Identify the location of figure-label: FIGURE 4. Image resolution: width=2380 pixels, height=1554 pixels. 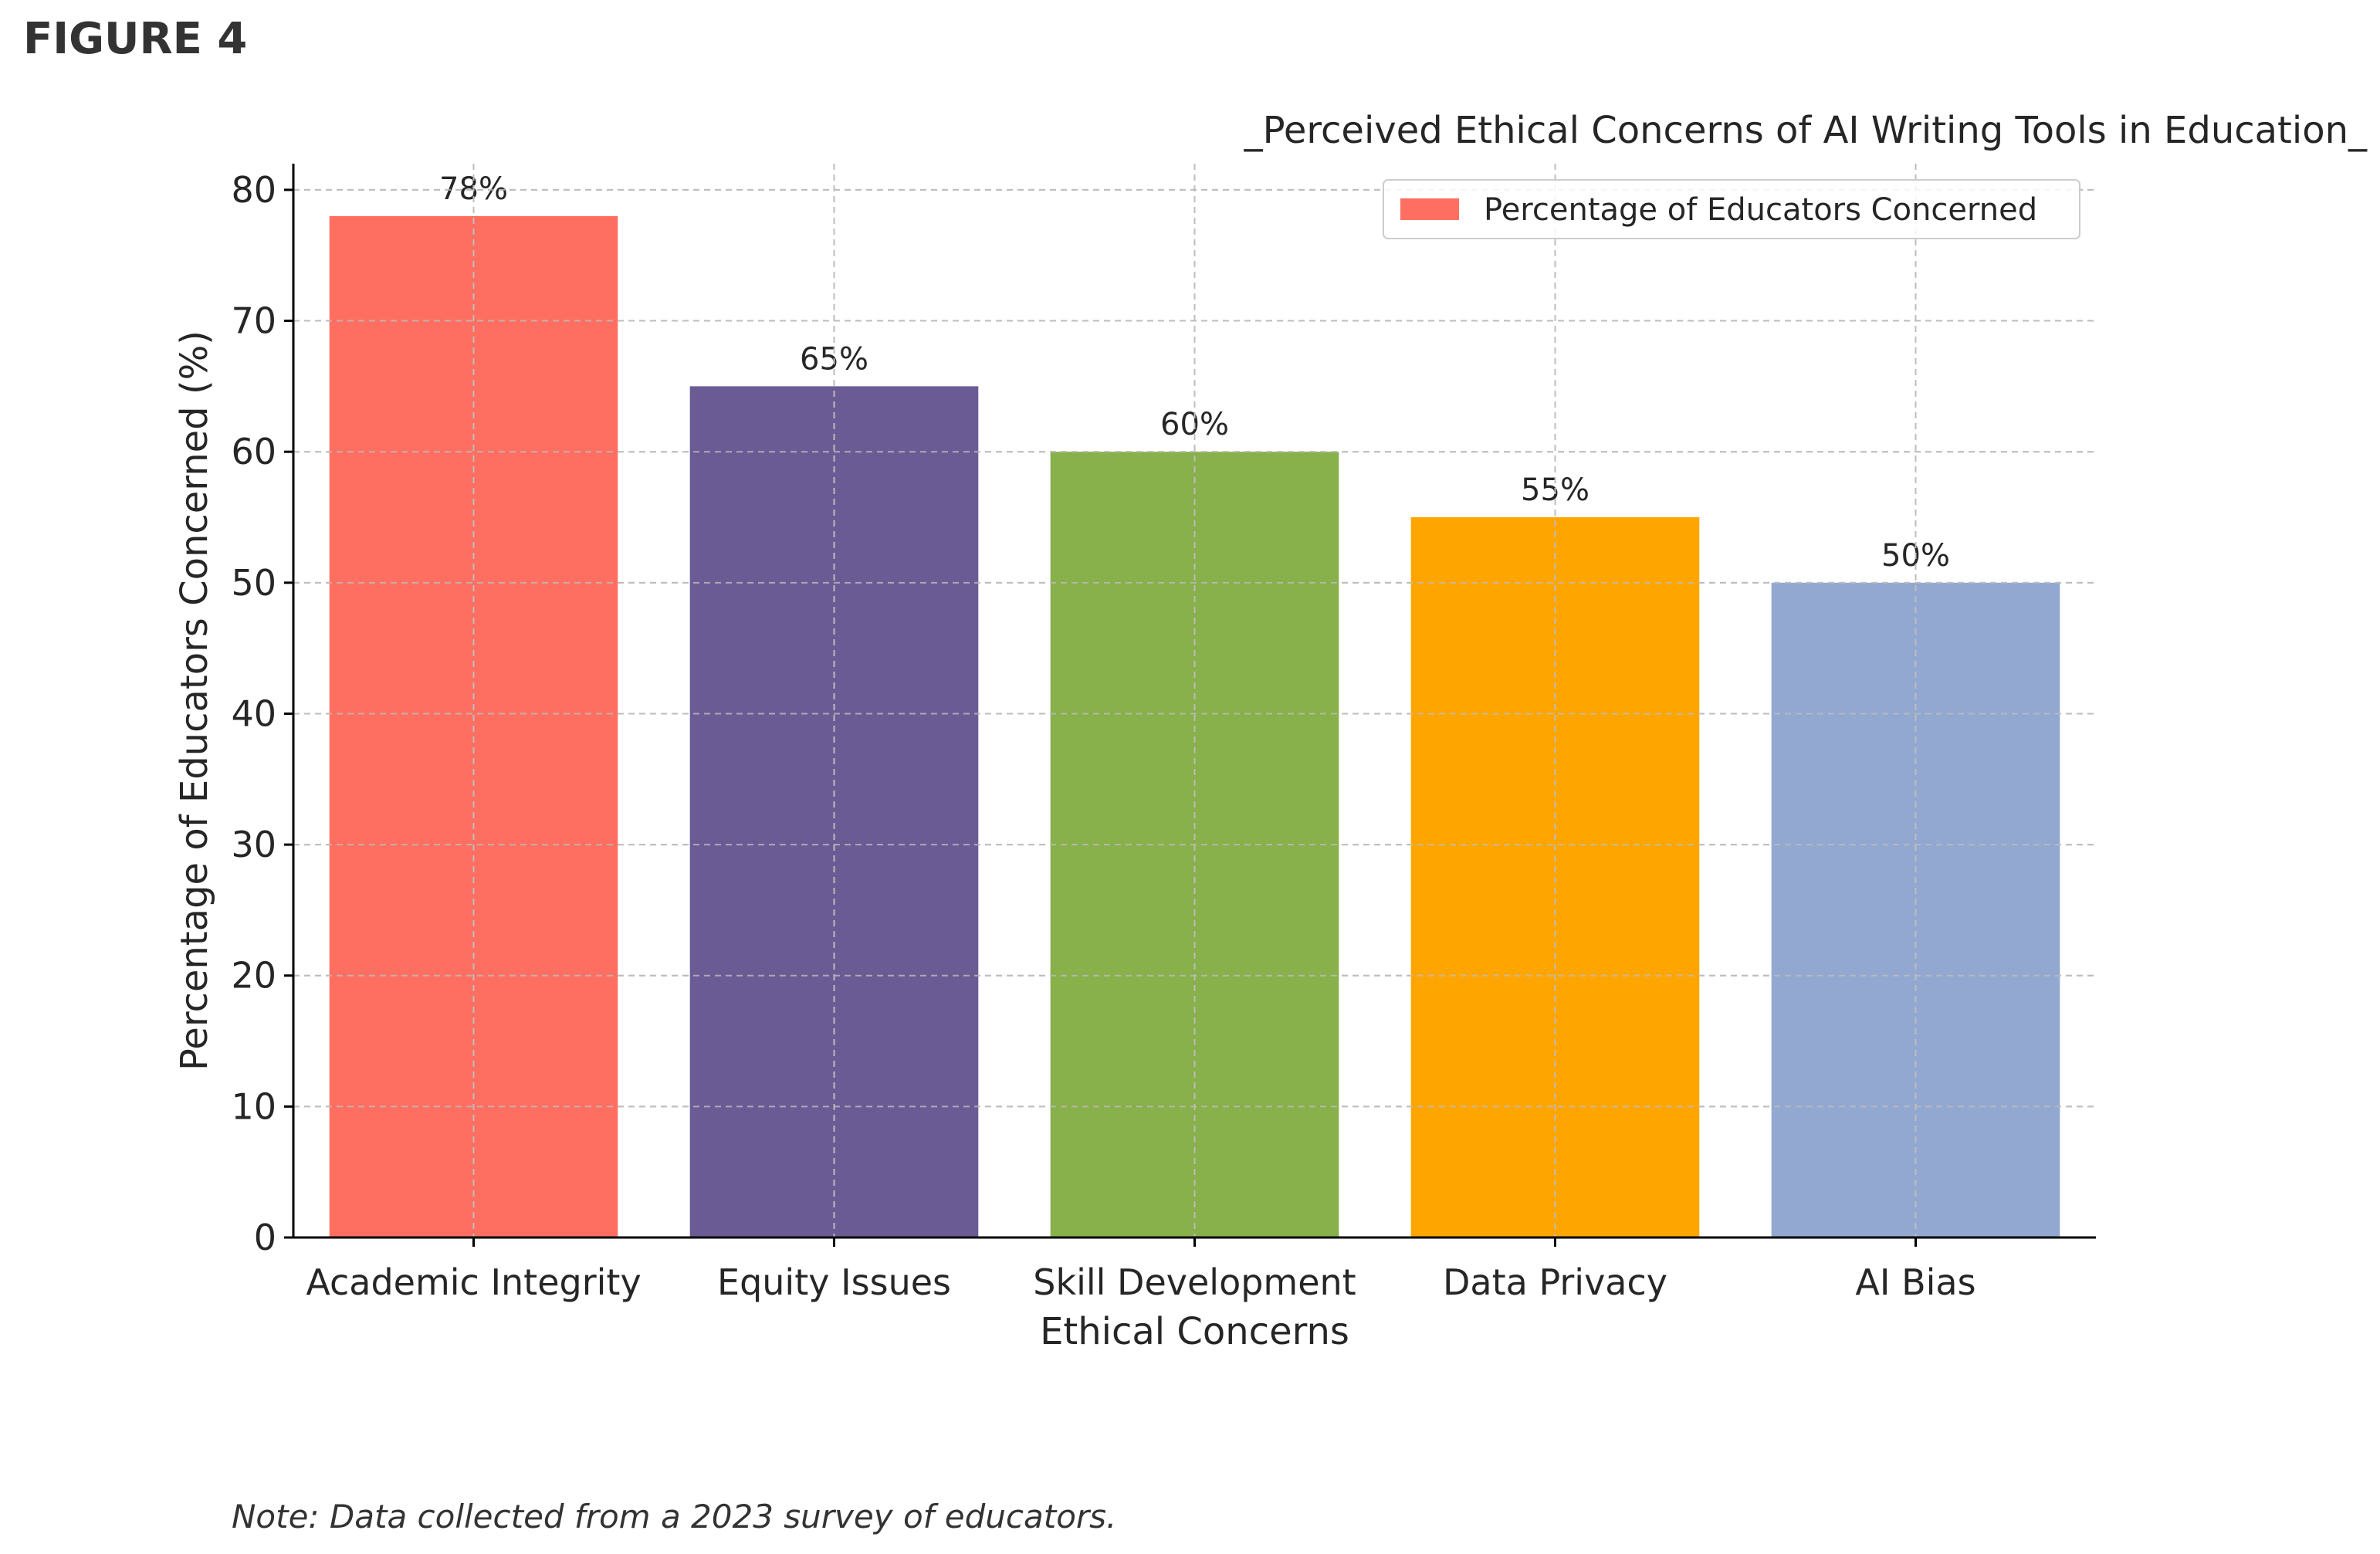
(135, 39).